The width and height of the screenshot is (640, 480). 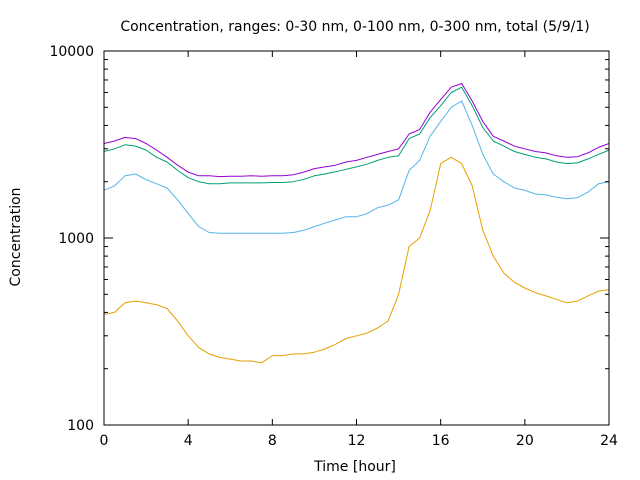 What do you see at coordinates (609, 441) in the screenshot?
I see `x-tick-label-6: 24` at bounding box center [609, 441].